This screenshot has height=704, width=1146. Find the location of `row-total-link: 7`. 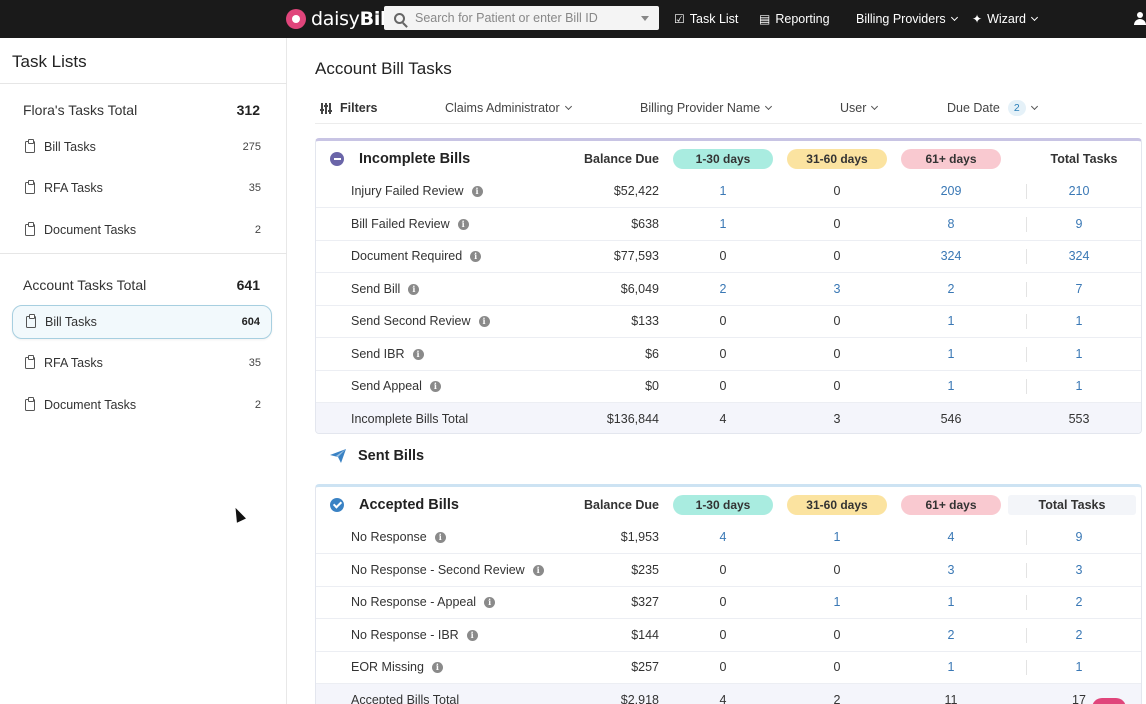

row-total-link: 7 is located at coordinates (1079, 289).